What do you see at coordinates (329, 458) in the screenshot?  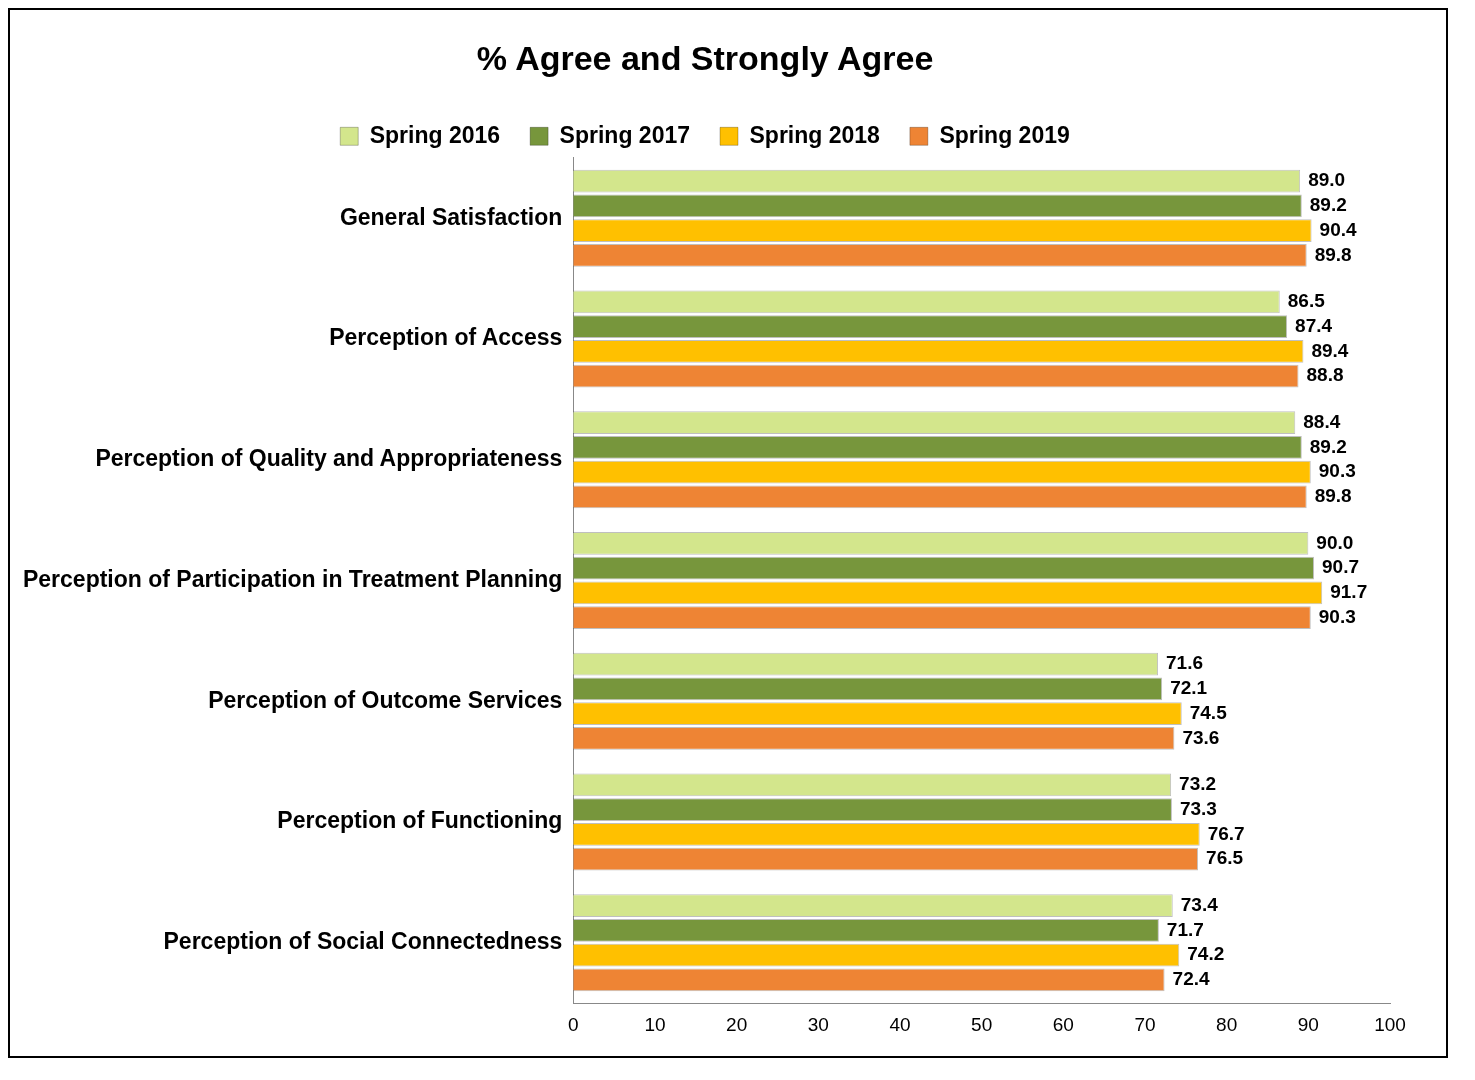 I see `y-tick-label: Perception of Quality and Appropriateness` at bounding box center [329, 458].